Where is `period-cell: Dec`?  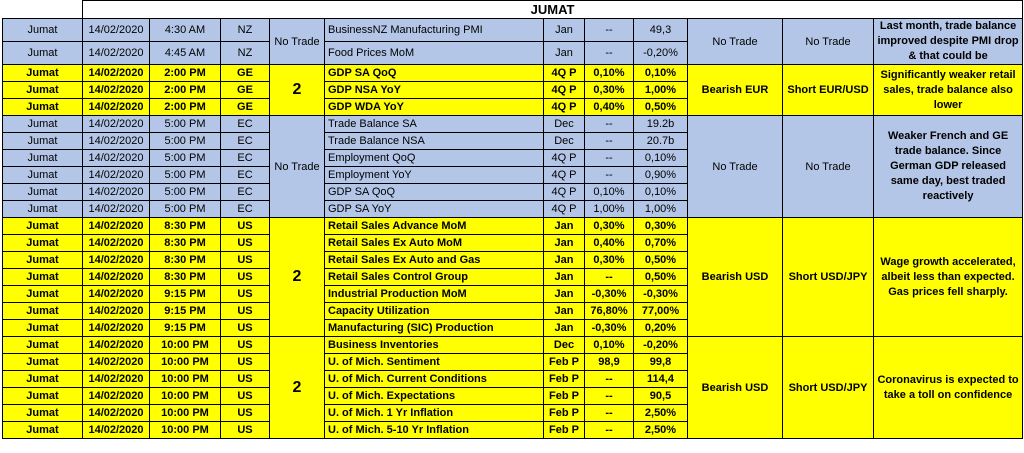 period-cell: Dec is located at coordinates (564, 124).